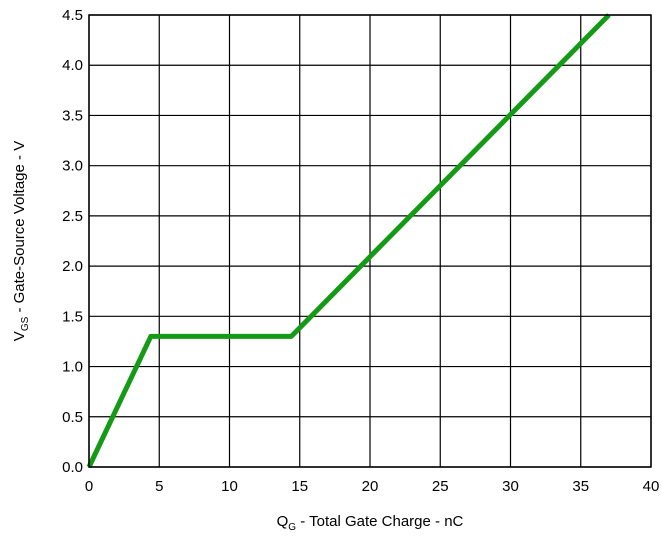 This screenshot has height=536, width=662. Describe the element at coordinates (580, 486) in the screenshot. I see `x-tick-label: 35` at that location.